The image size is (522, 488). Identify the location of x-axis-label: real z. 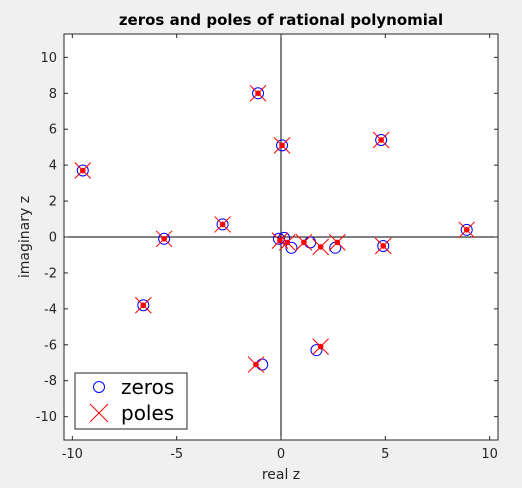
(281, 475).